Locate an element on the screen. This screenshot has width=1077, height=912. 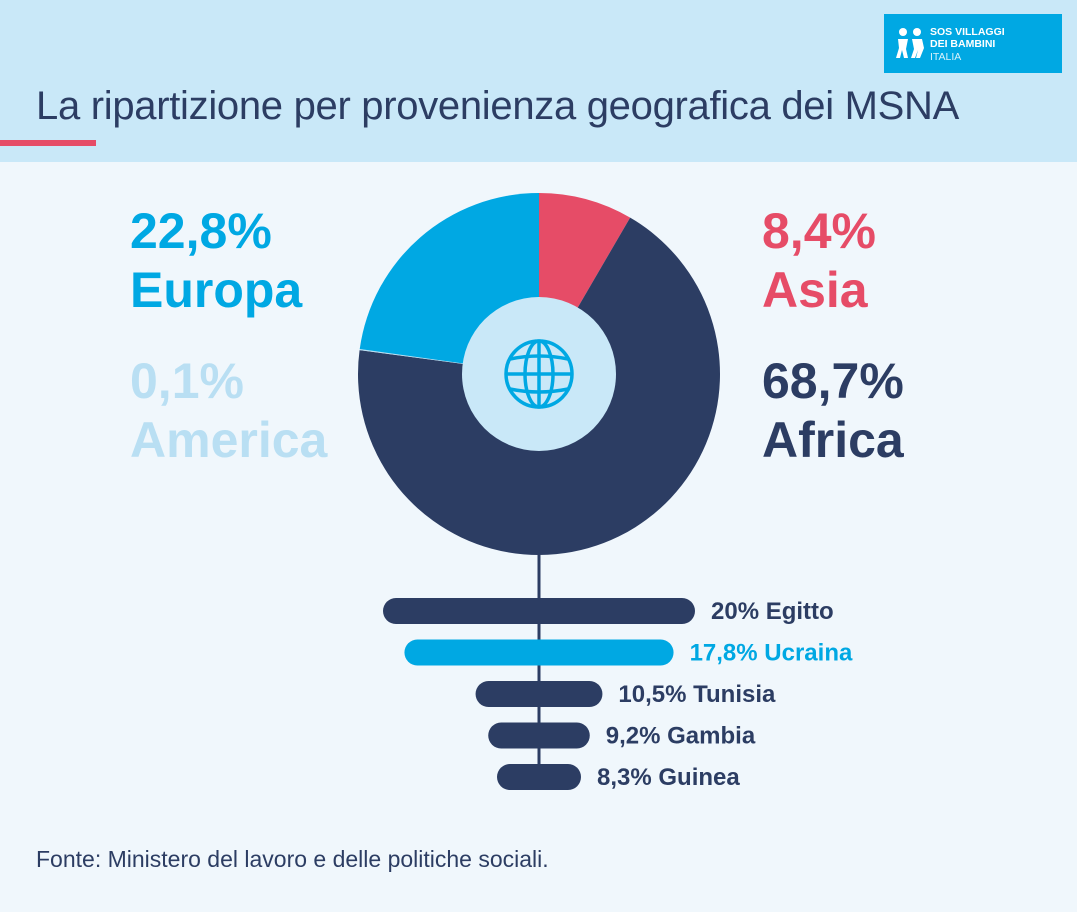
region-name-asia: Asia is located at coordinates (815, 290).